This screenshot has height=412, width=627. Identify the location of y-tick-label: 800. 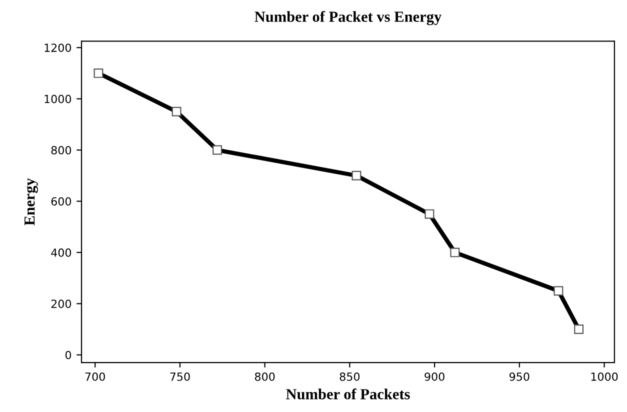
(61, 150).